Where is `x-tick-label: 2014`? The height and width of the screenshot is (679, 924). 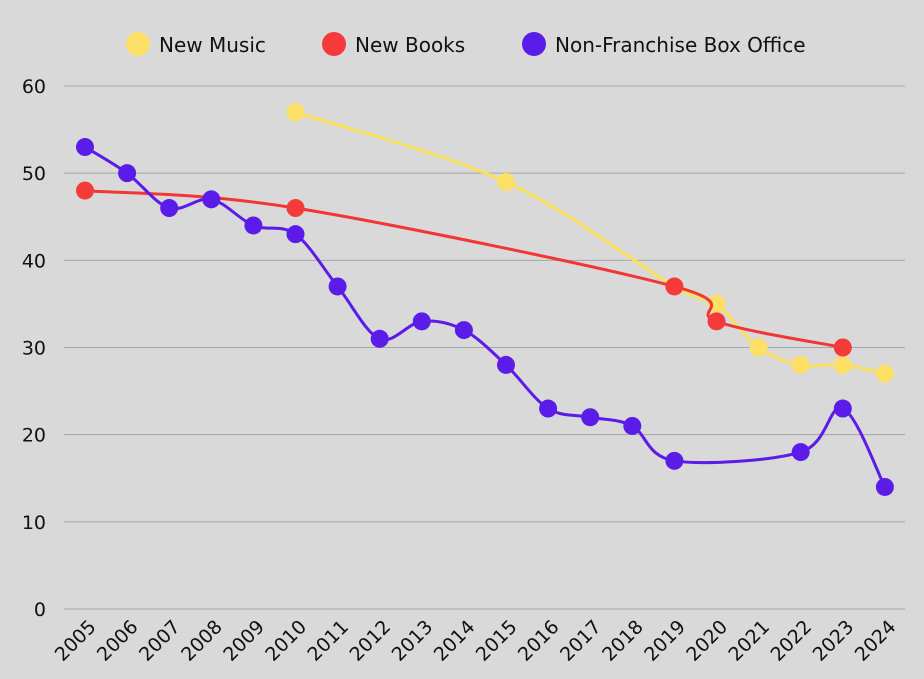 x-tick-label: 2014 is located at coordinates (455, 641).